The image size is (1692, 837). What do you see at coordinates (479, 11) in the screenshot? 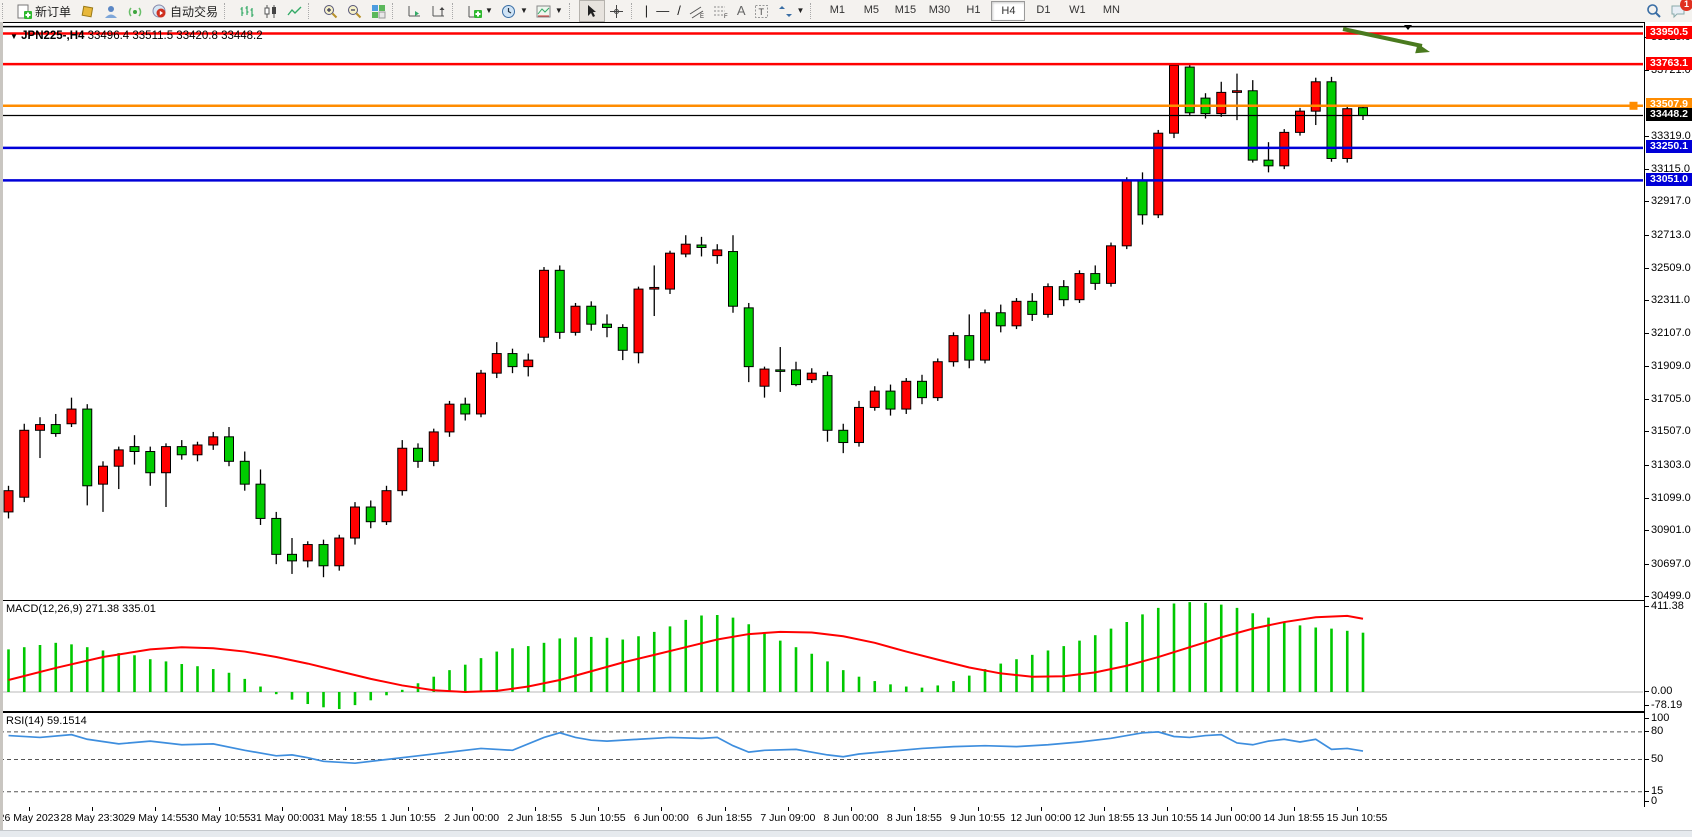
I see `indicators-button: ▼` at bounding box center [479, 11].